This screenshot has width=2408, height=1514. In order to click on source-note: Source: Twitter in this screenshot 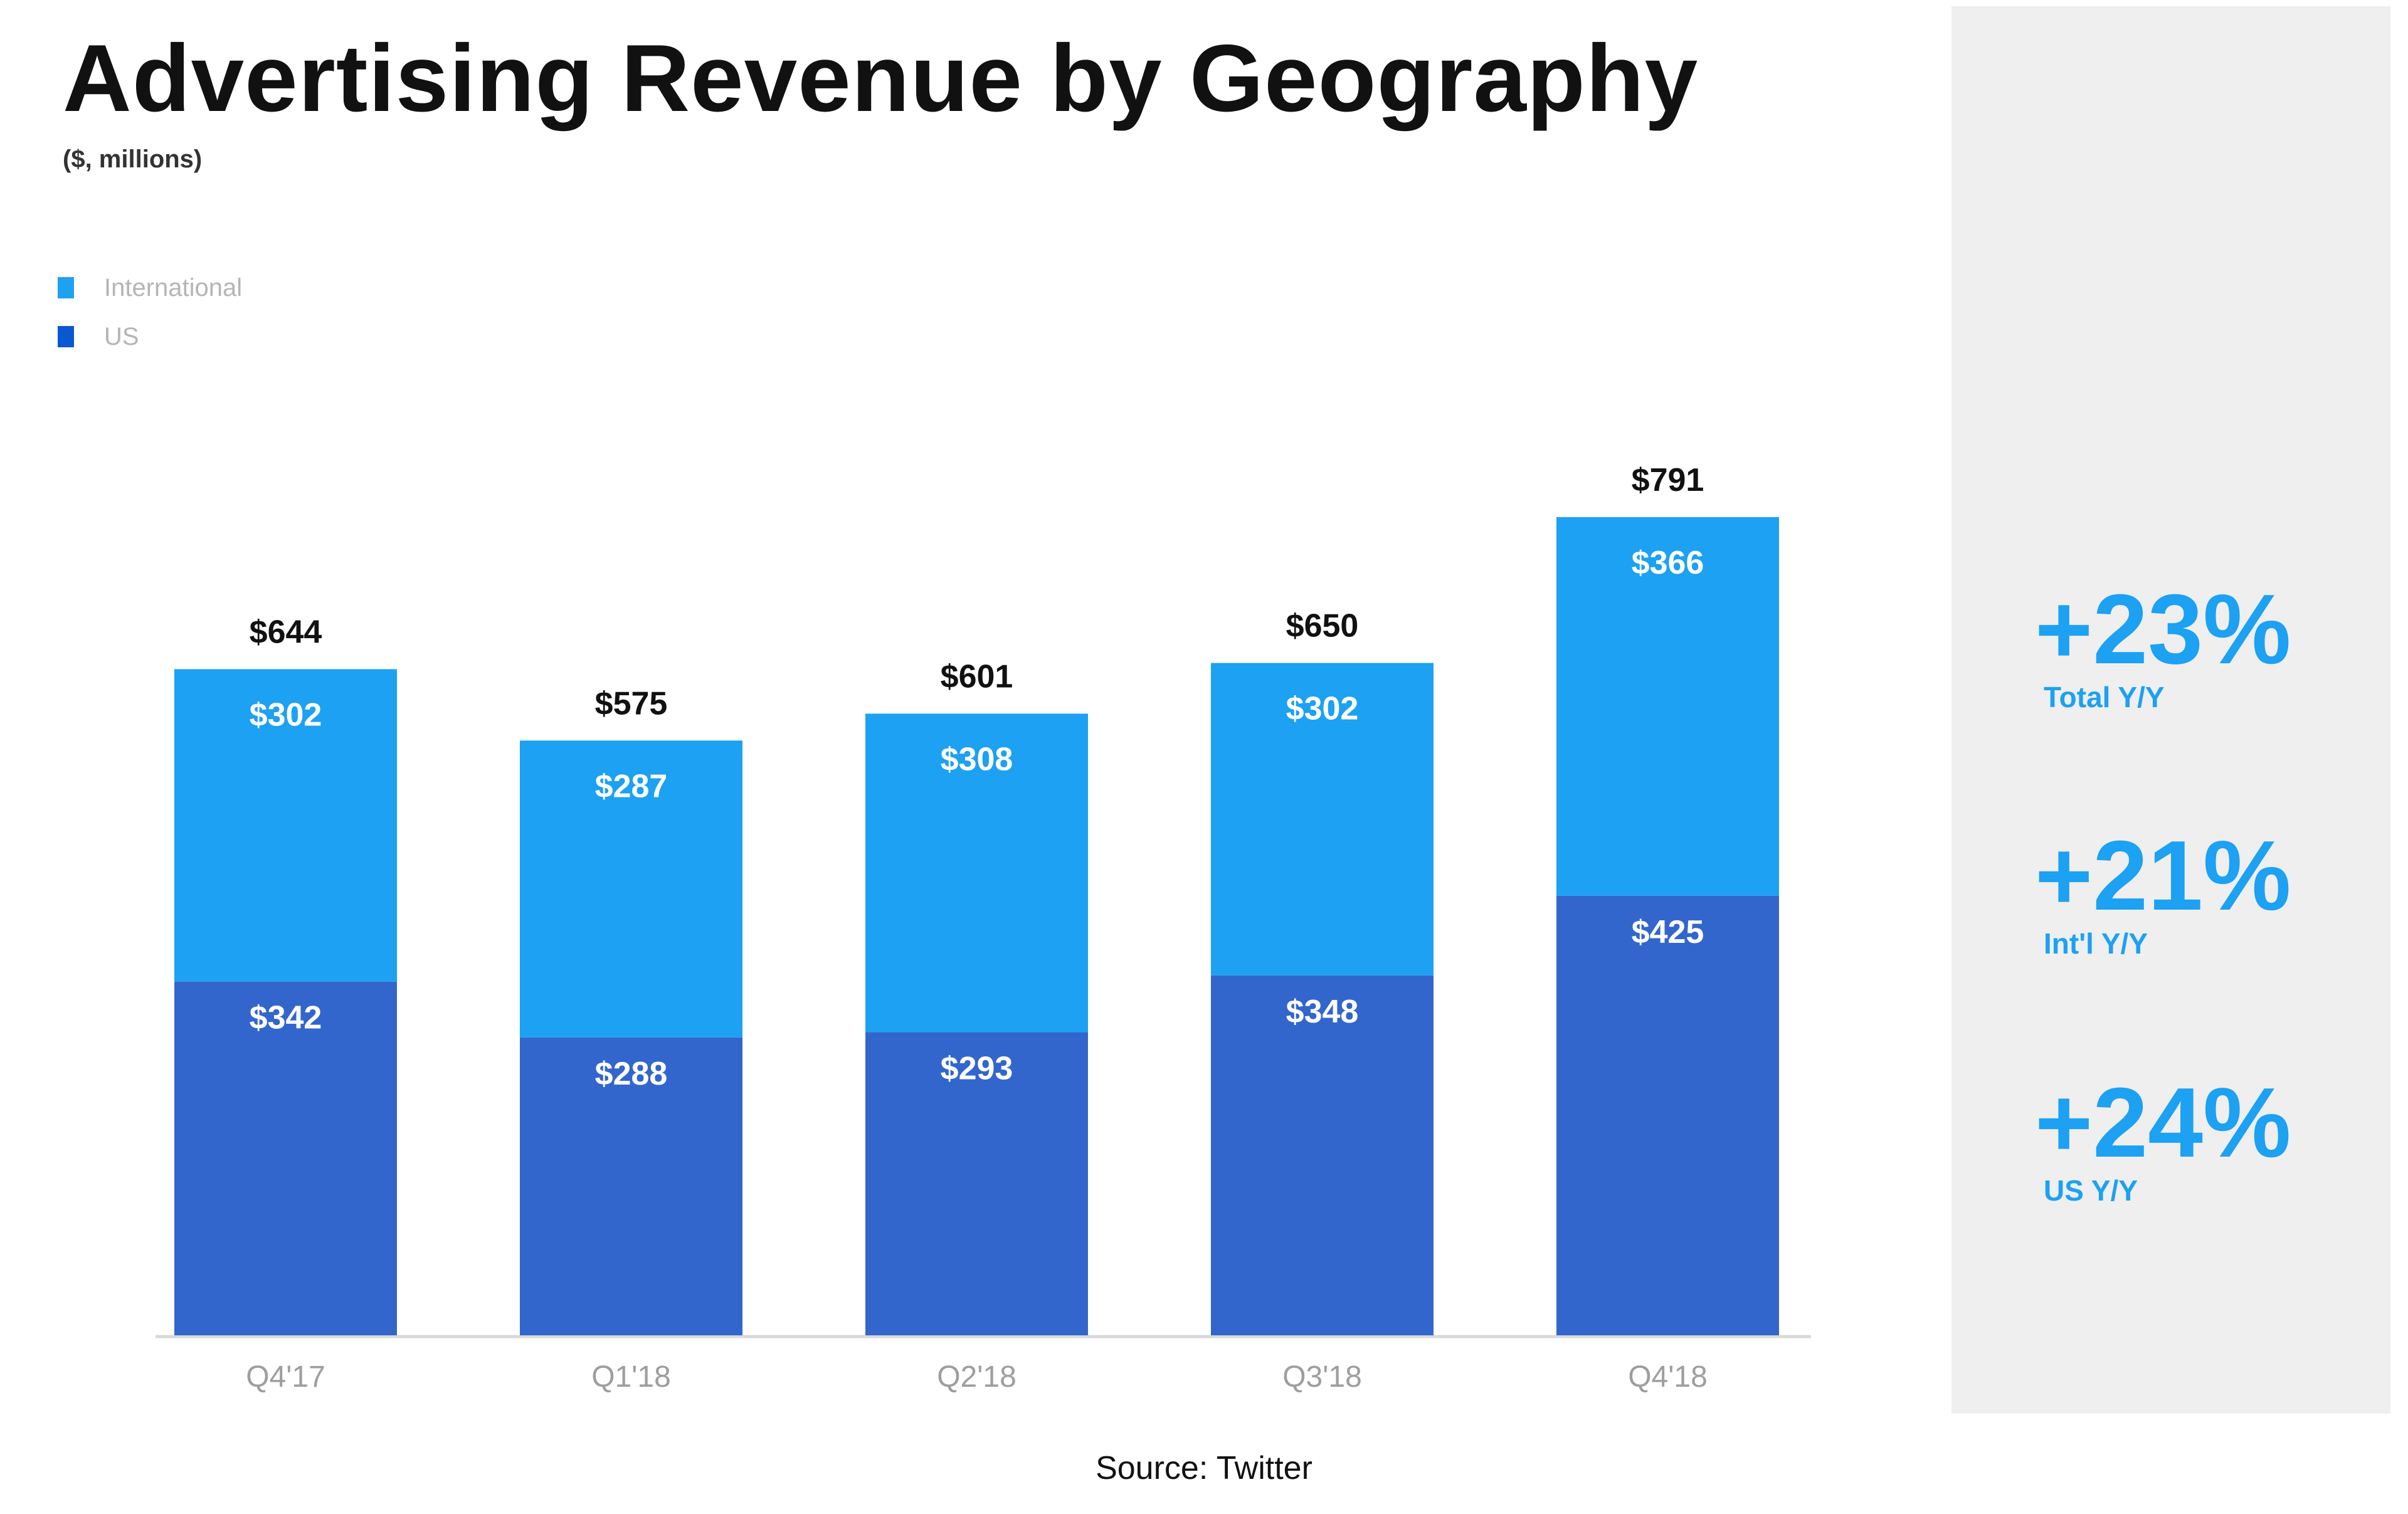, I will do `click(1204, 1468)`.